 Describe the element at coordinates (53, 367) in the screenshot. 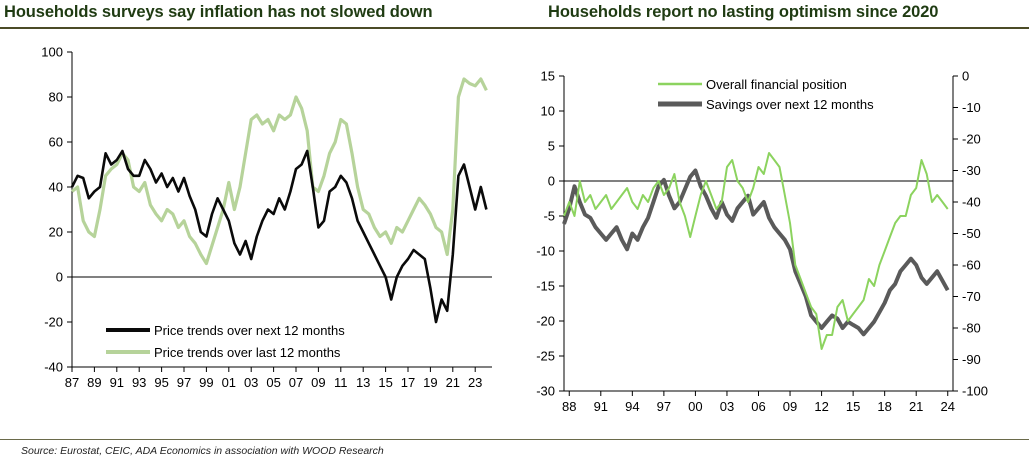

I see `y-tick-label: -40` at that location.